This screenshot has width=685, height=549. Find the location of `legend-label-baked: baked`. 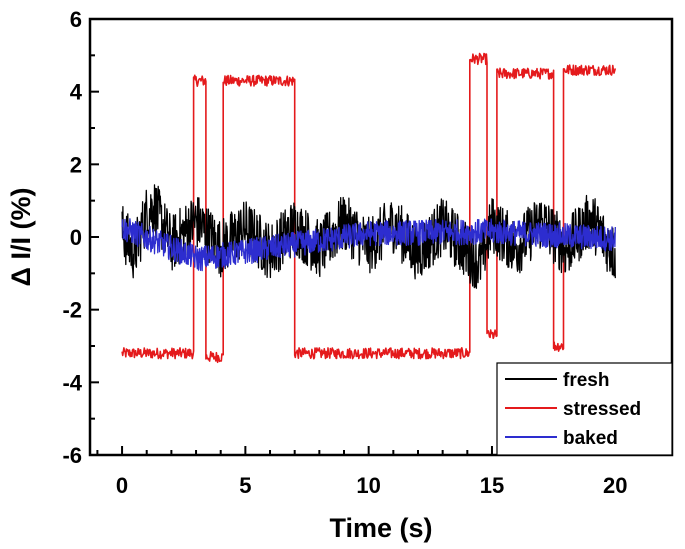

legend-label-baked: baked is located at coordinates (590, 438).